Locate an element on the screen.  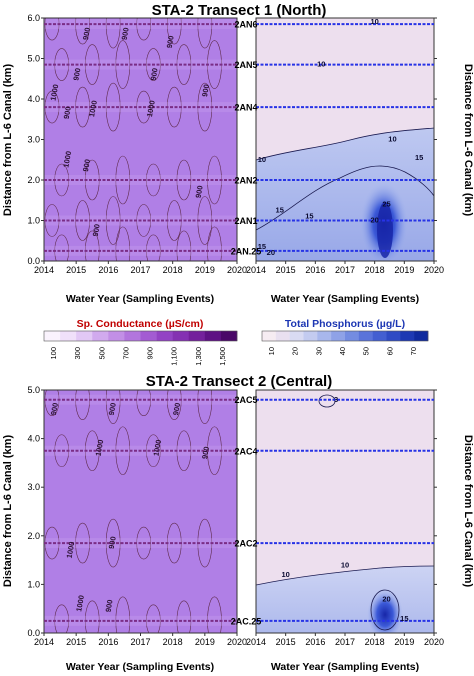
station-label: 2AN6 is located at coordinates (245, 25).